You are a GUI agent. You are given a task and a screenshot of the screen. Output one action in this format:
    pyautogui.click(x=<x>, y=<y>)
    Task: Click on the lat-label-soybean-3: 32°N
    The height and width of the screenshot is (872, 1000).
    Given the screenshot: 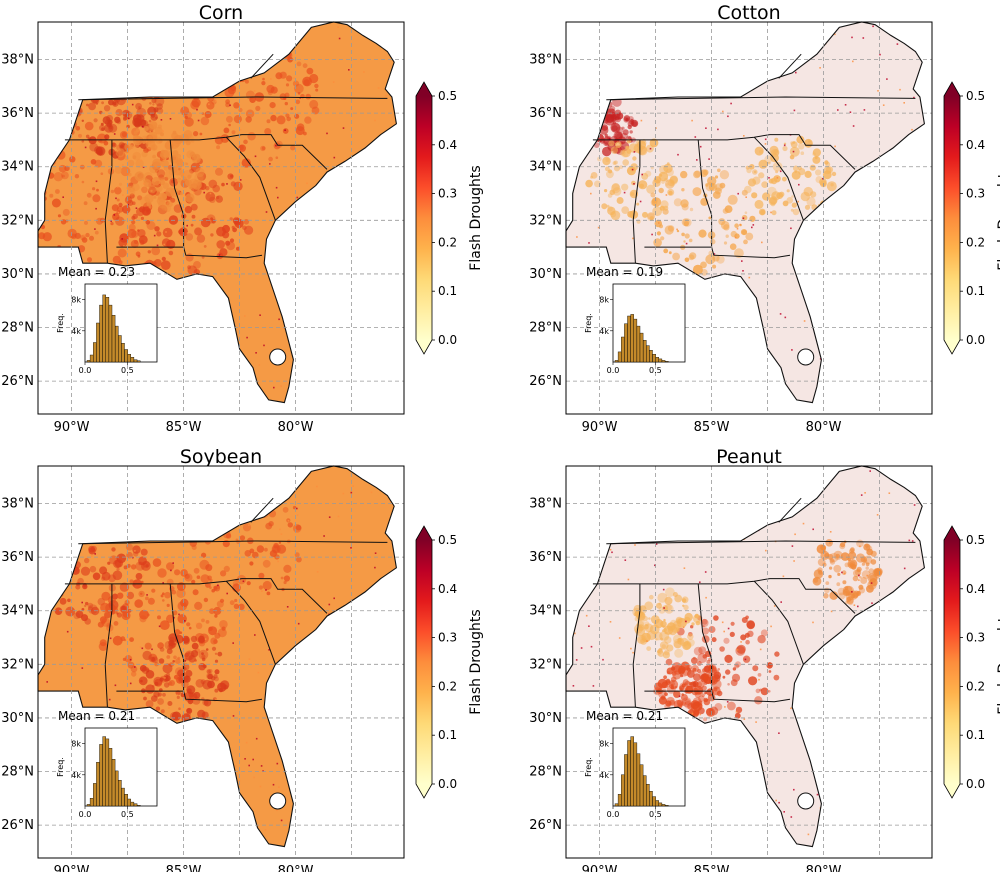 What is the action you would take?
    pyautogui.click(x=17, y=664)
    